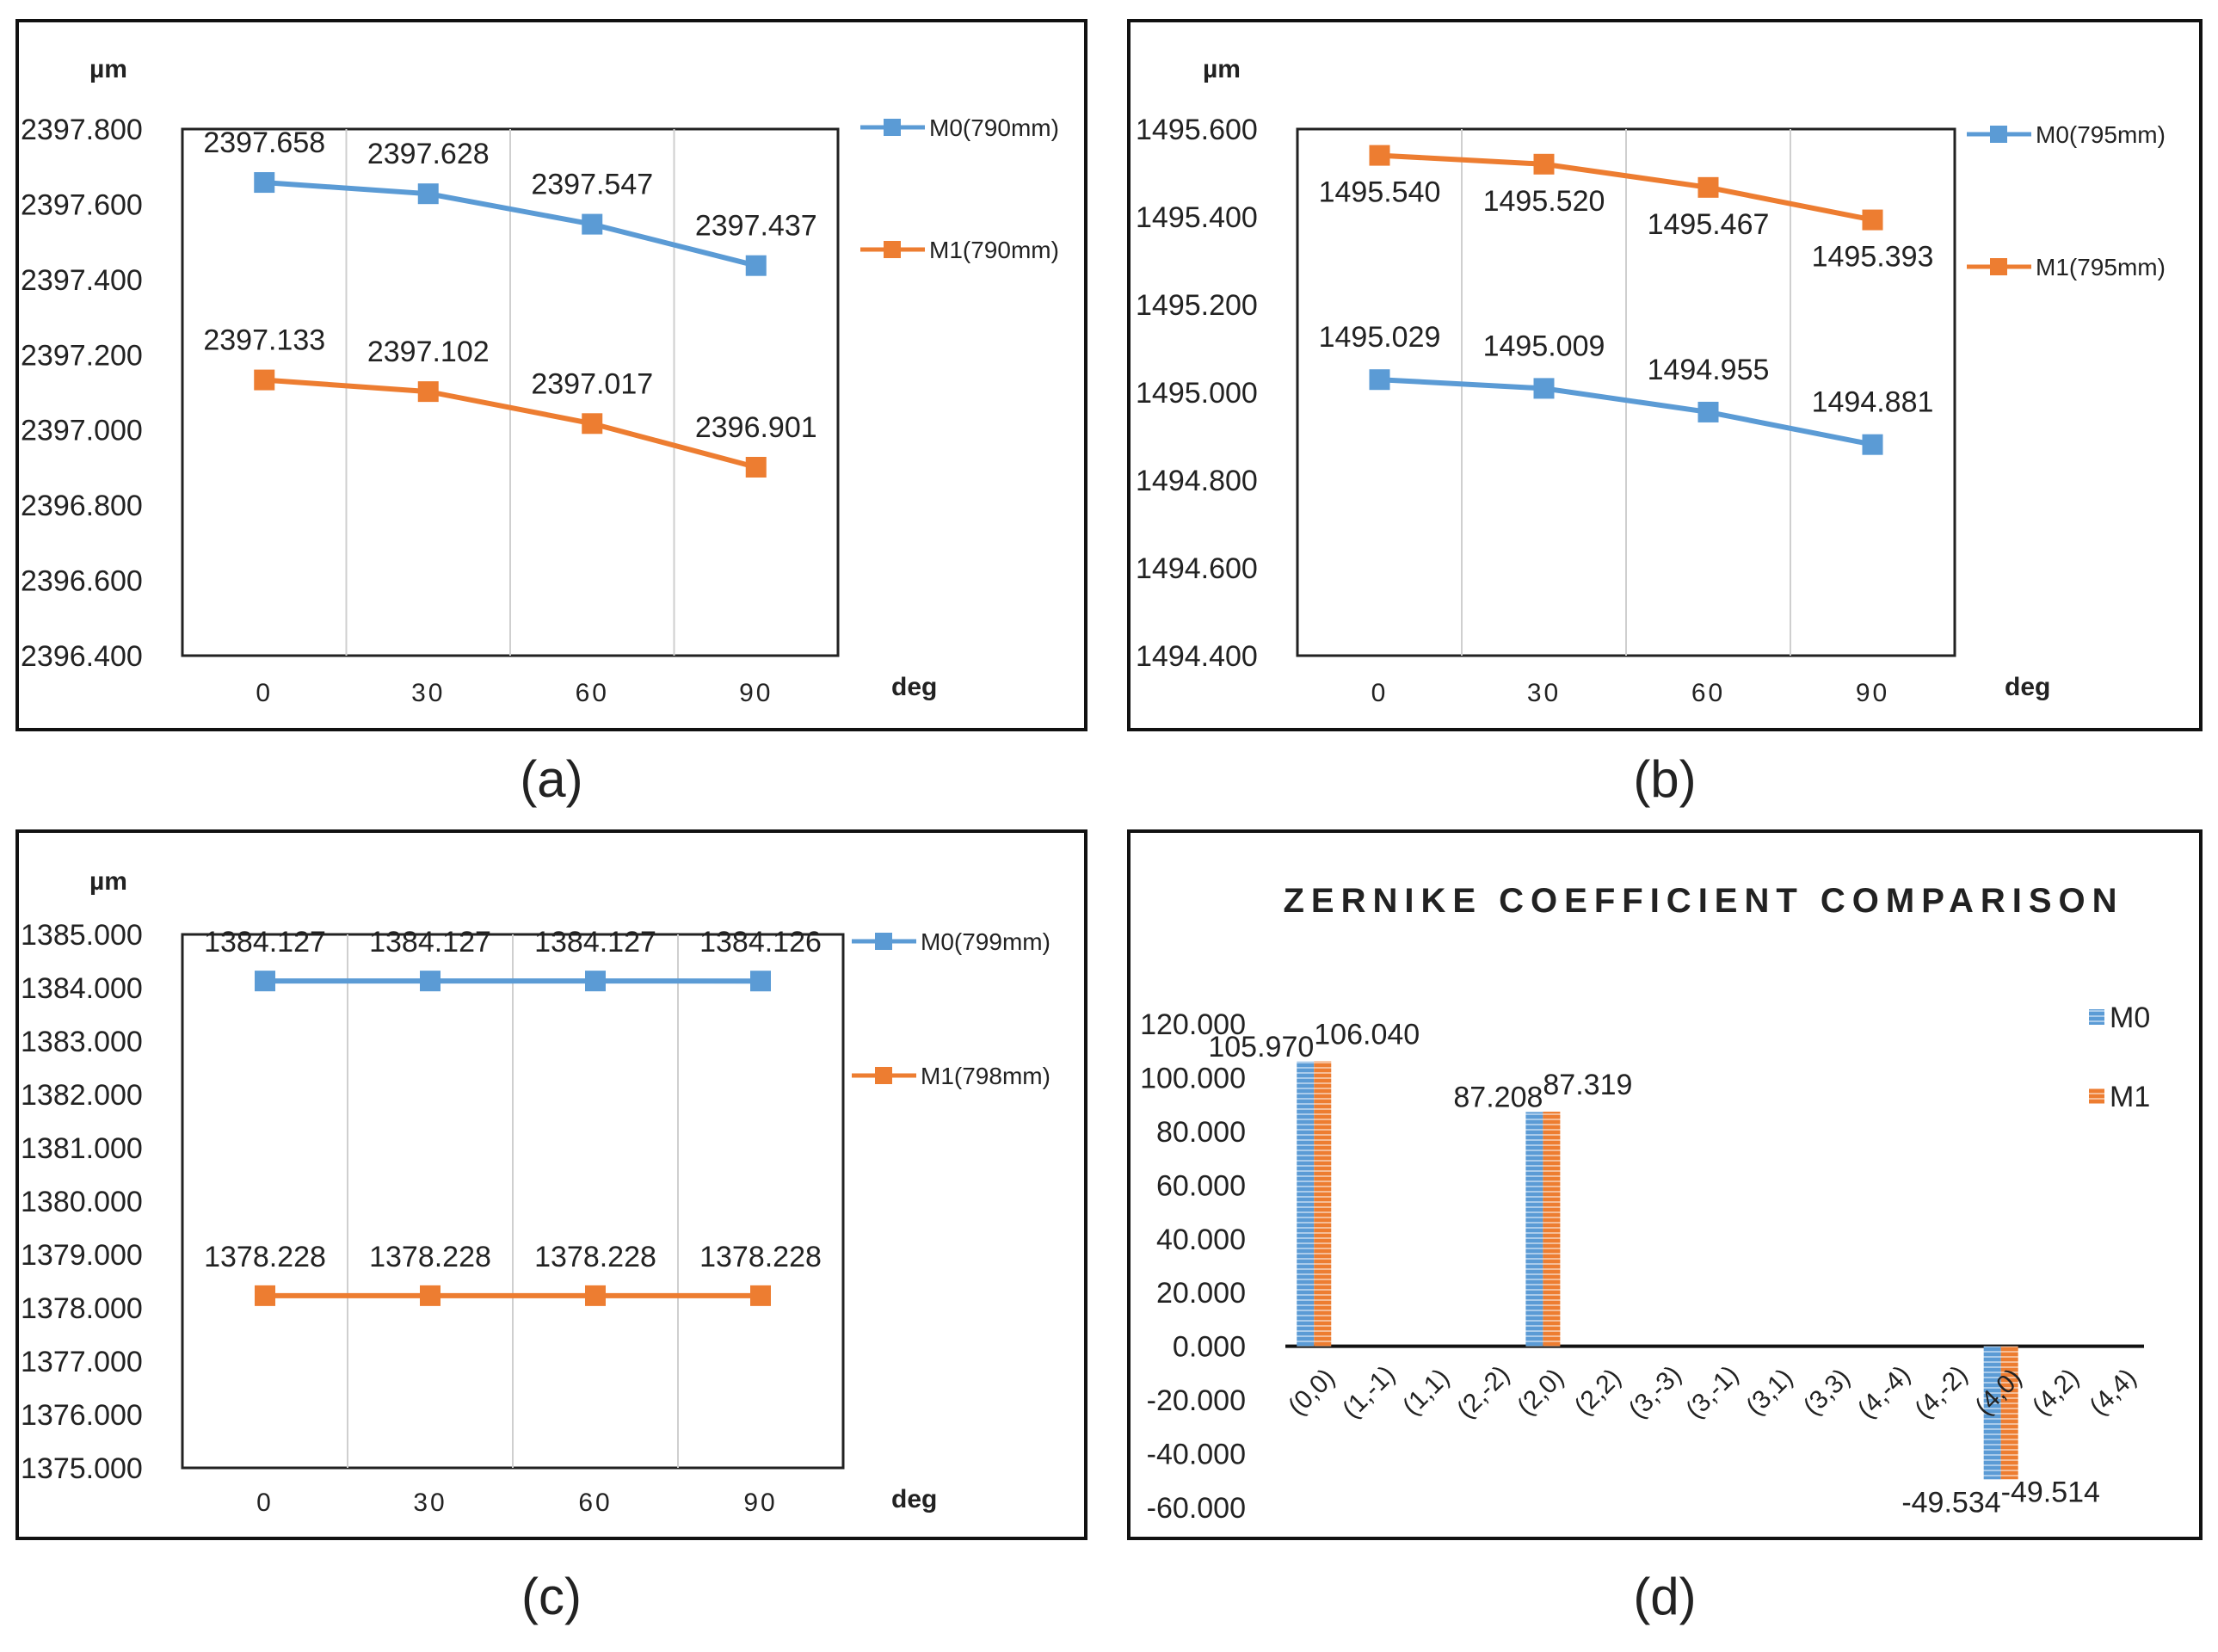 This screenshot has height=1652, width=2218. Describe the element at coordinates (1201, 1240) in the screenshot. I see `chart-d-y-tick-label: 40.000` at that location.